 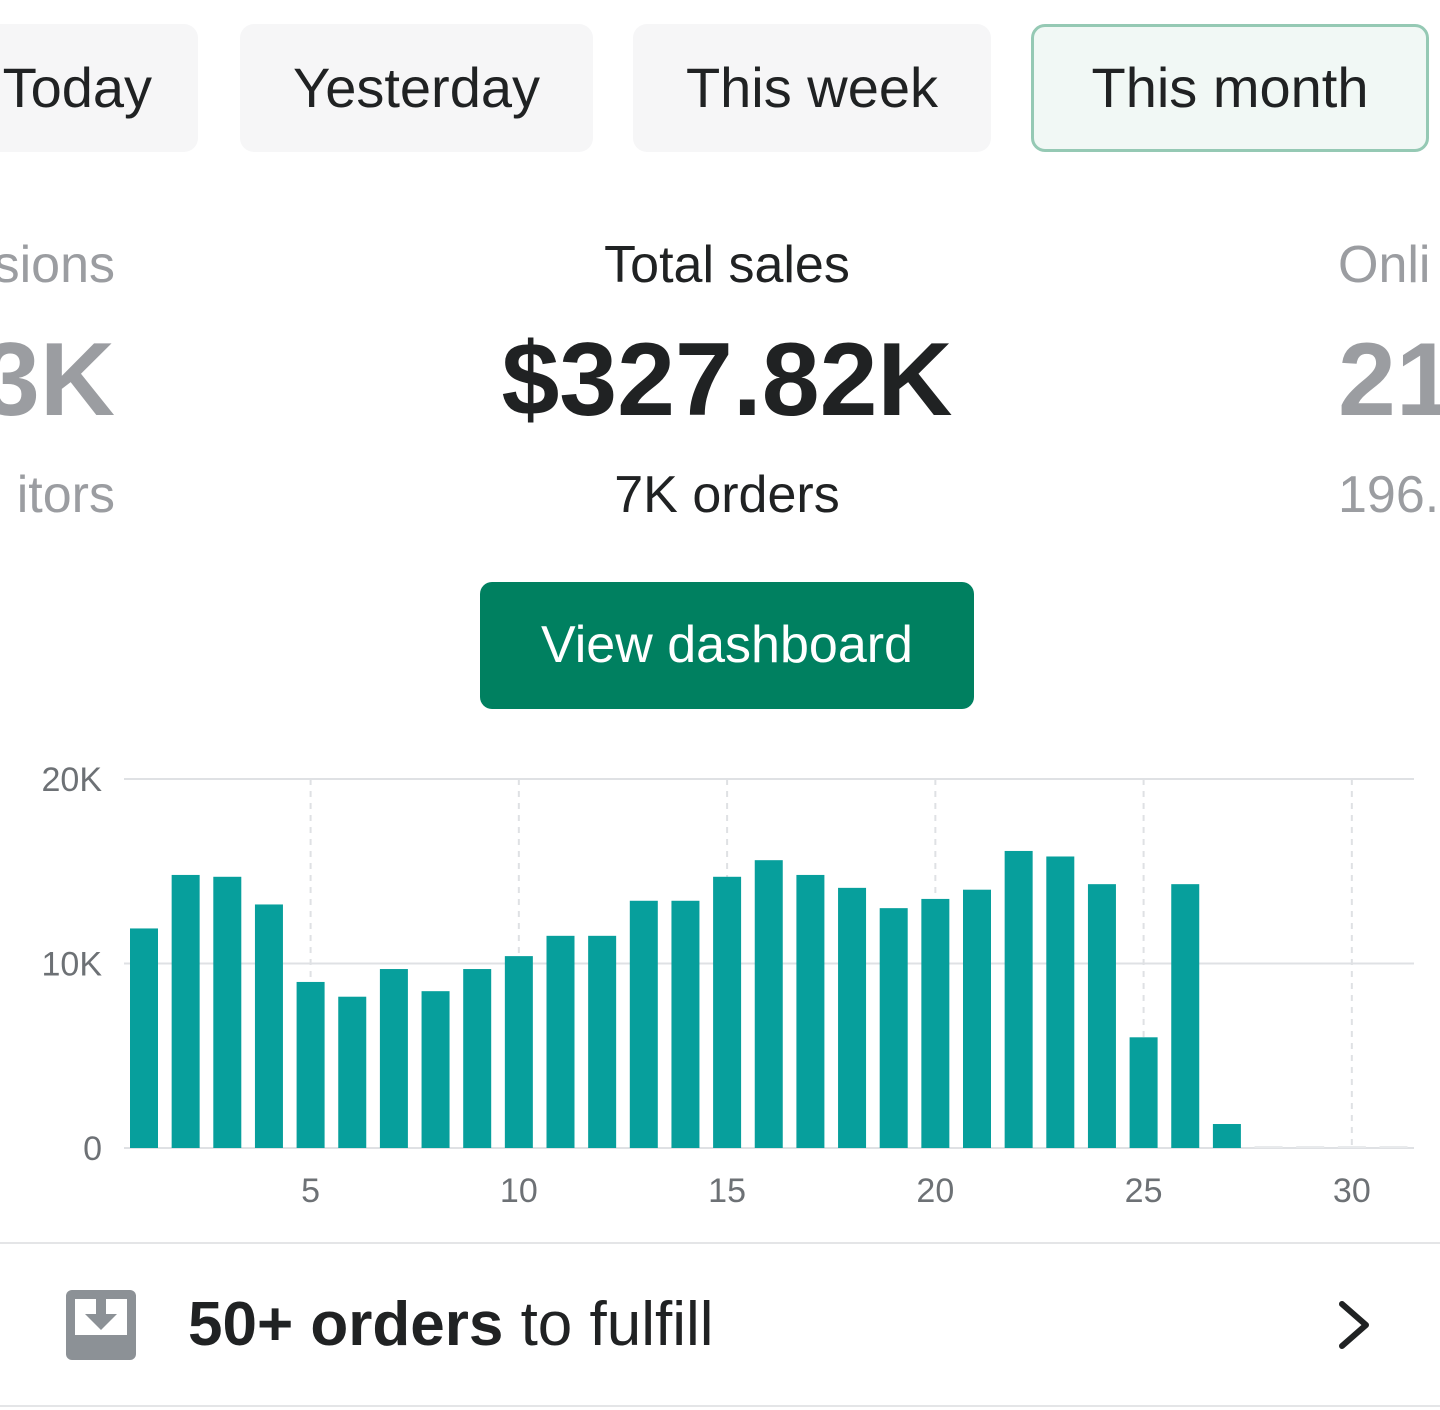 I want to click on metric-card-total-sales: Total sales $327.82K 7K orders, so click(x=727, y=380).